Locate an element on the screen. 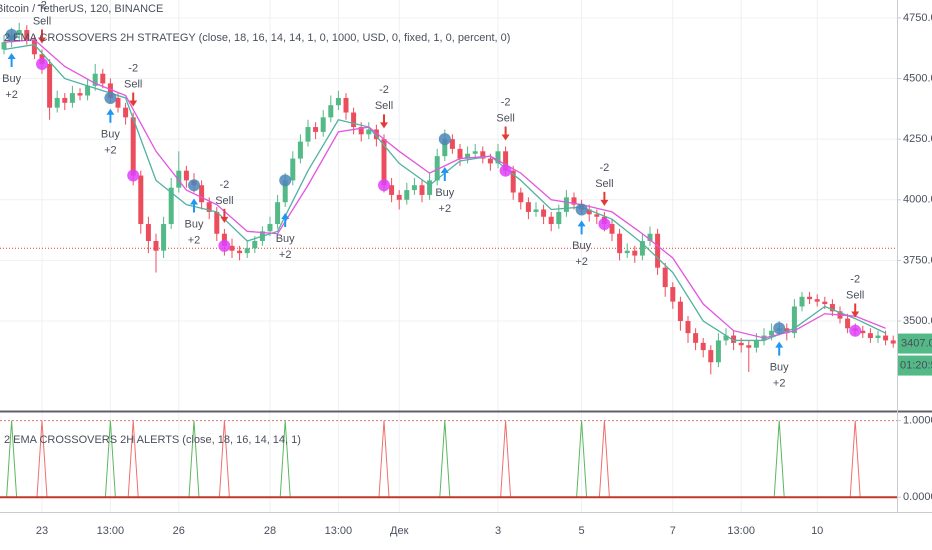 The width and height of the screenshot is (932, 550). y-tick-label: 4500.00 is located at coordinates (917, 78).